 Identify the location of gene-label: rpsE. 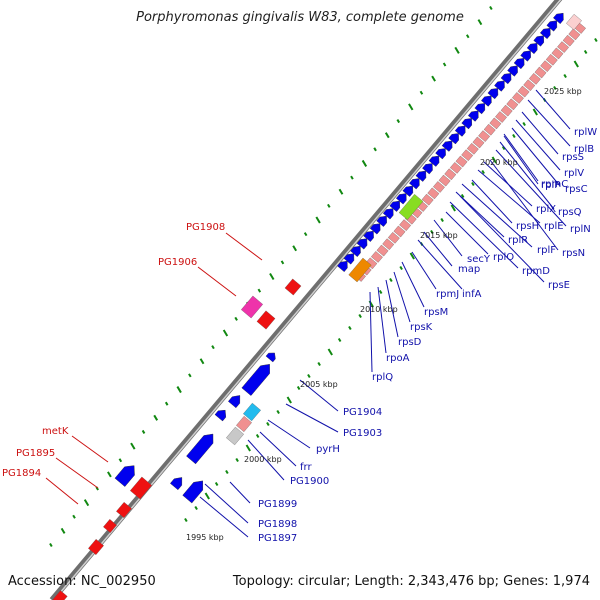
(559, 285).